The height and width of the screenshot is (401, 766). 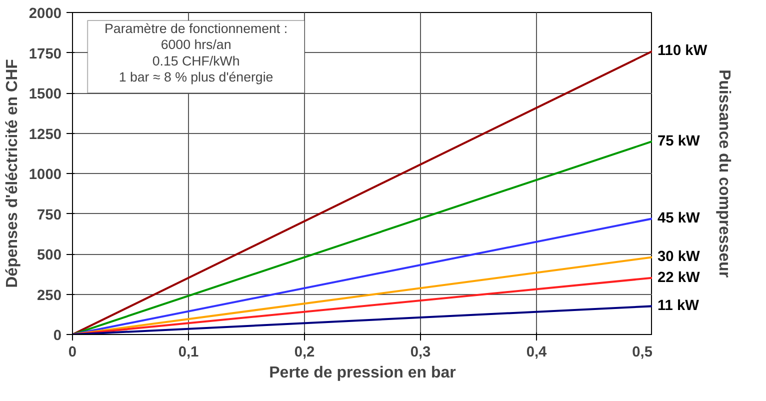 I want to click on y-tick-label: 1000, so click(x=45, y=175).